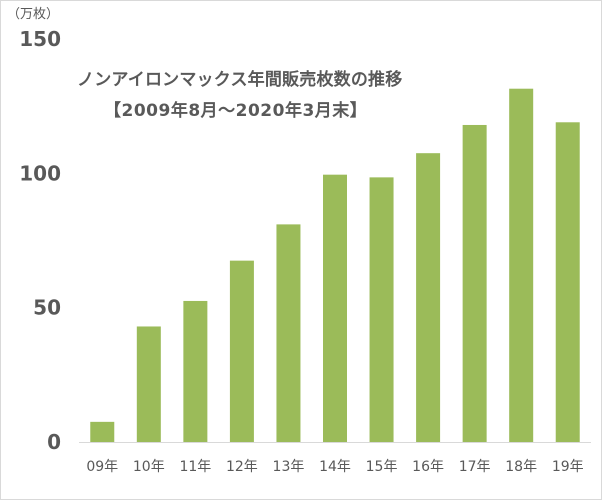 The image size is (602, 500). Describe the element at coordinates (102, 467) in the screenshot. I see `x-tick-label: 09年` at that location.